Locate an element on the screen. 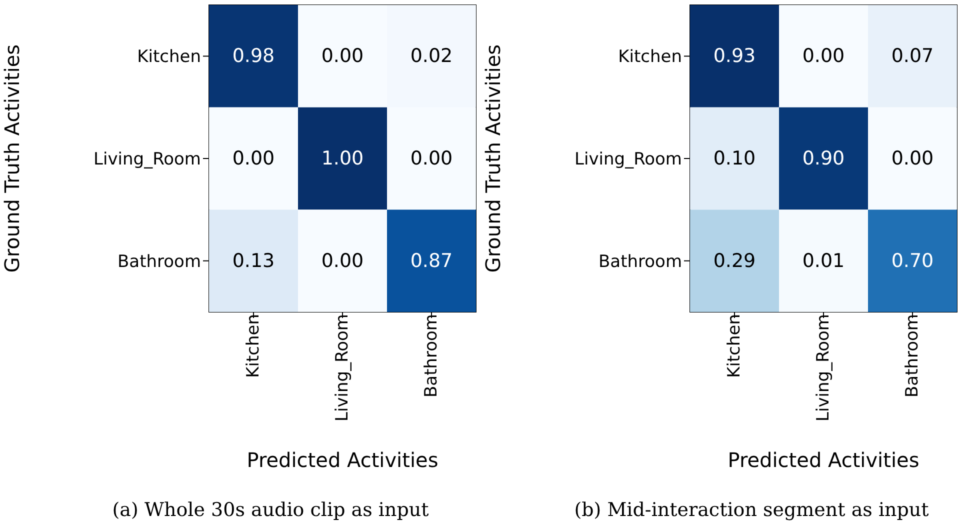 This screenshot has width=962, height=529. data-label: 0.90 is located at coordinates (823, 159).